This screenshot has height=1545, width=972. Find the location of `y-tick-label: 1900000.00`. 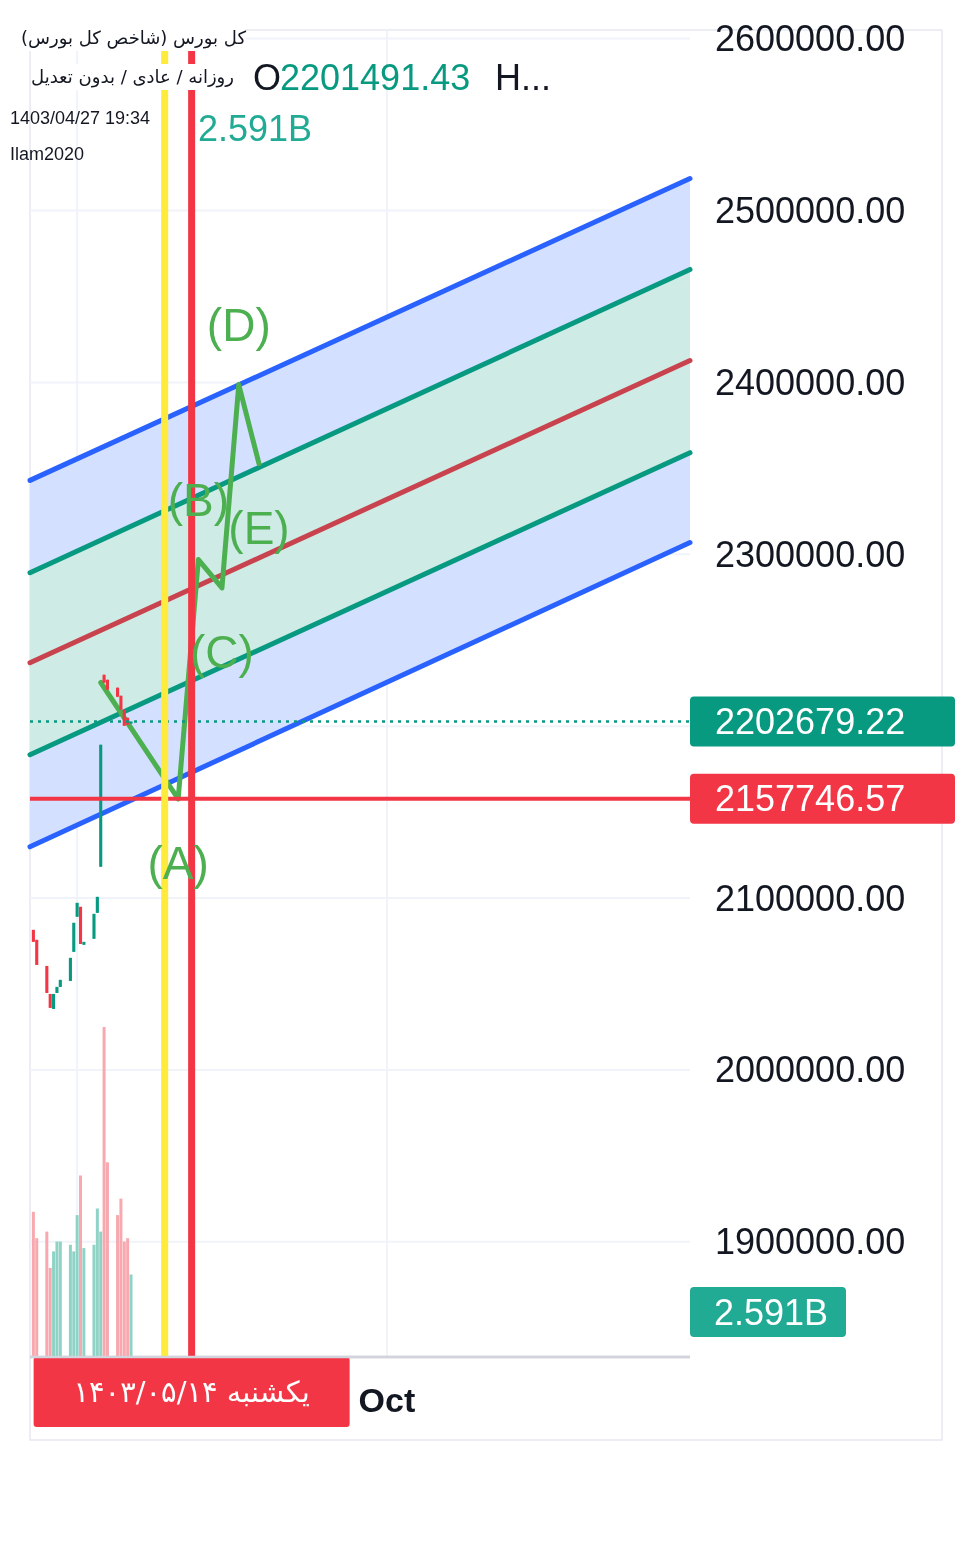

y-tick-label: 1900000.00 is located at coordinates (810, 1242).